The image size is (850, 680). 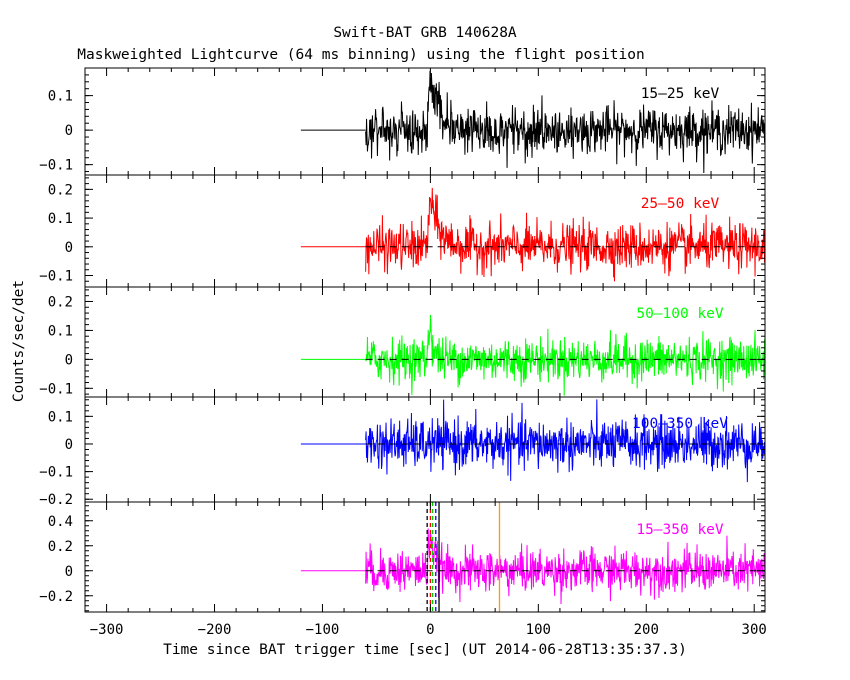 What do you see at coordinates (425, 33) in the screenshot?
I see `chart-title: Swift-BAT GRB 140628A` at bounding box center [425, 33].